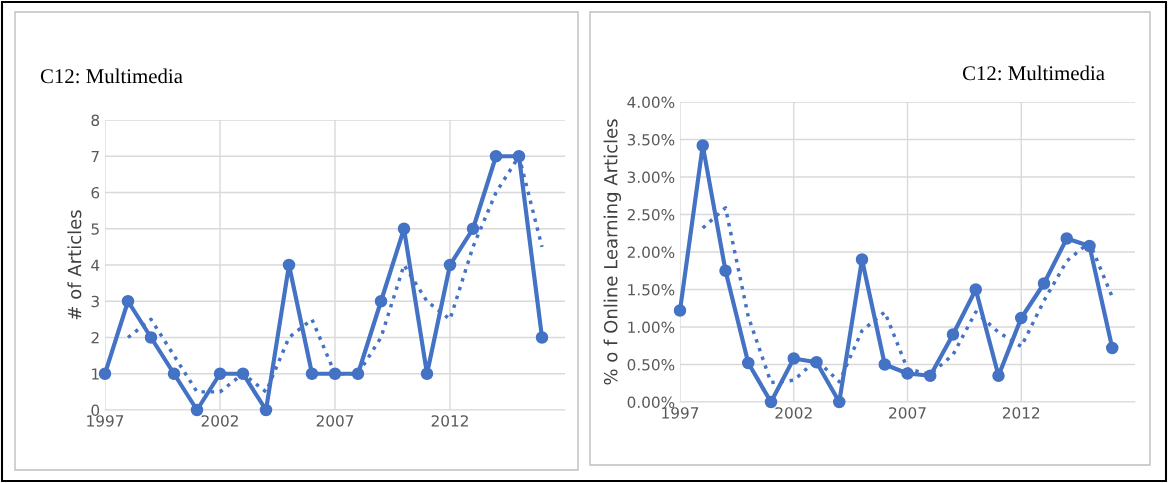 The image size is (1168, 483). What do you see at coordinates (651, 327) in the screenshot?
I see `y-tick-label: 1.00%` at bounding box center [651, 327].